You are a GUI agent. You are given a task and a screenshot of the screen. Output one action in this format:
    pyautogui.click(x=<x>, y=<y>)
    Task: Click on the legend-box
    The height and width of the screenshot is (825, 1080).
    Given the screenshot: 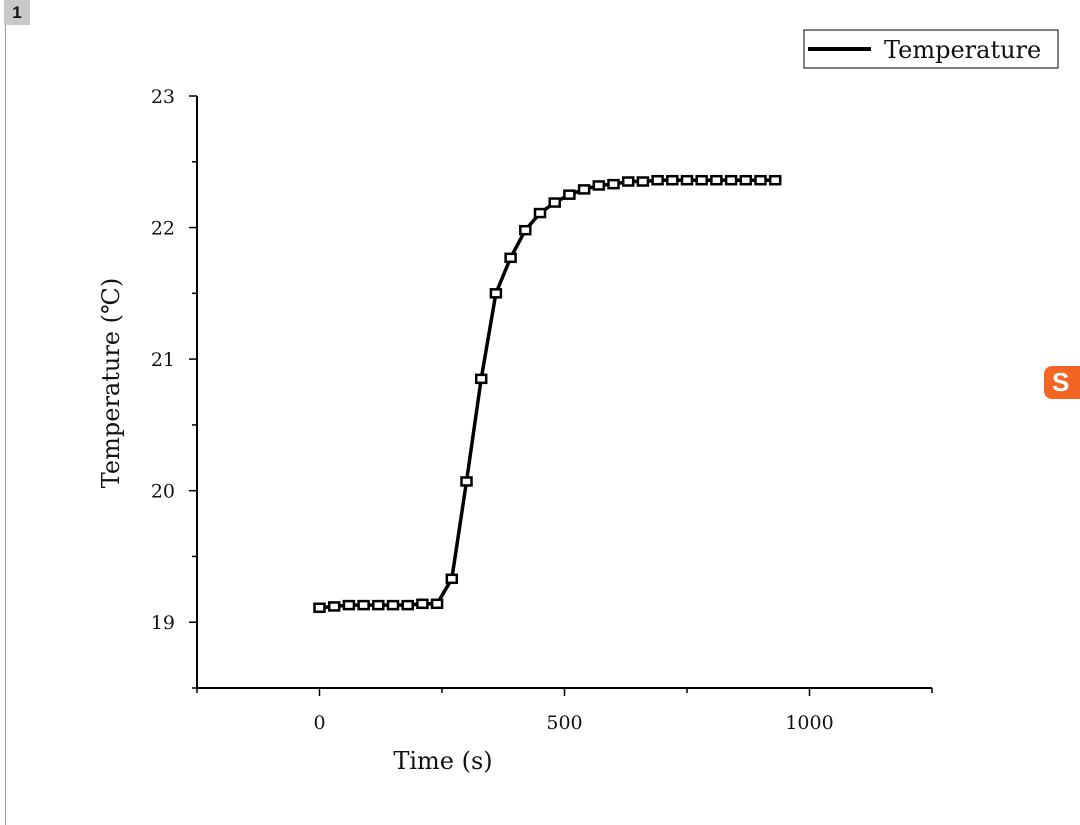 What is the action you would take?
    pyautogui.click(x=931, y=49)
    